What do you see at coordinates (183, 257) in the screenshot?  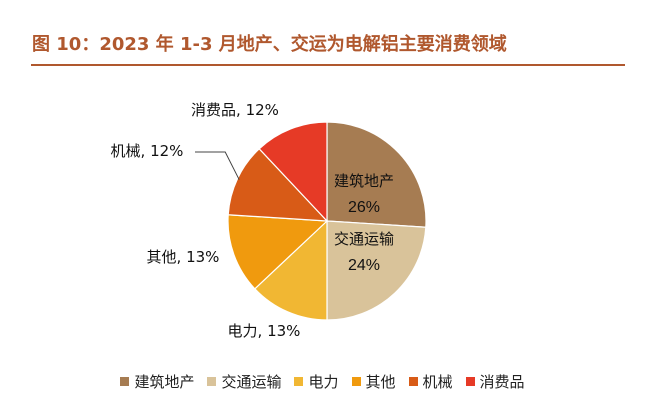 I see `slice-label-4: 其他, 13%` at bounding box center [183, 257].